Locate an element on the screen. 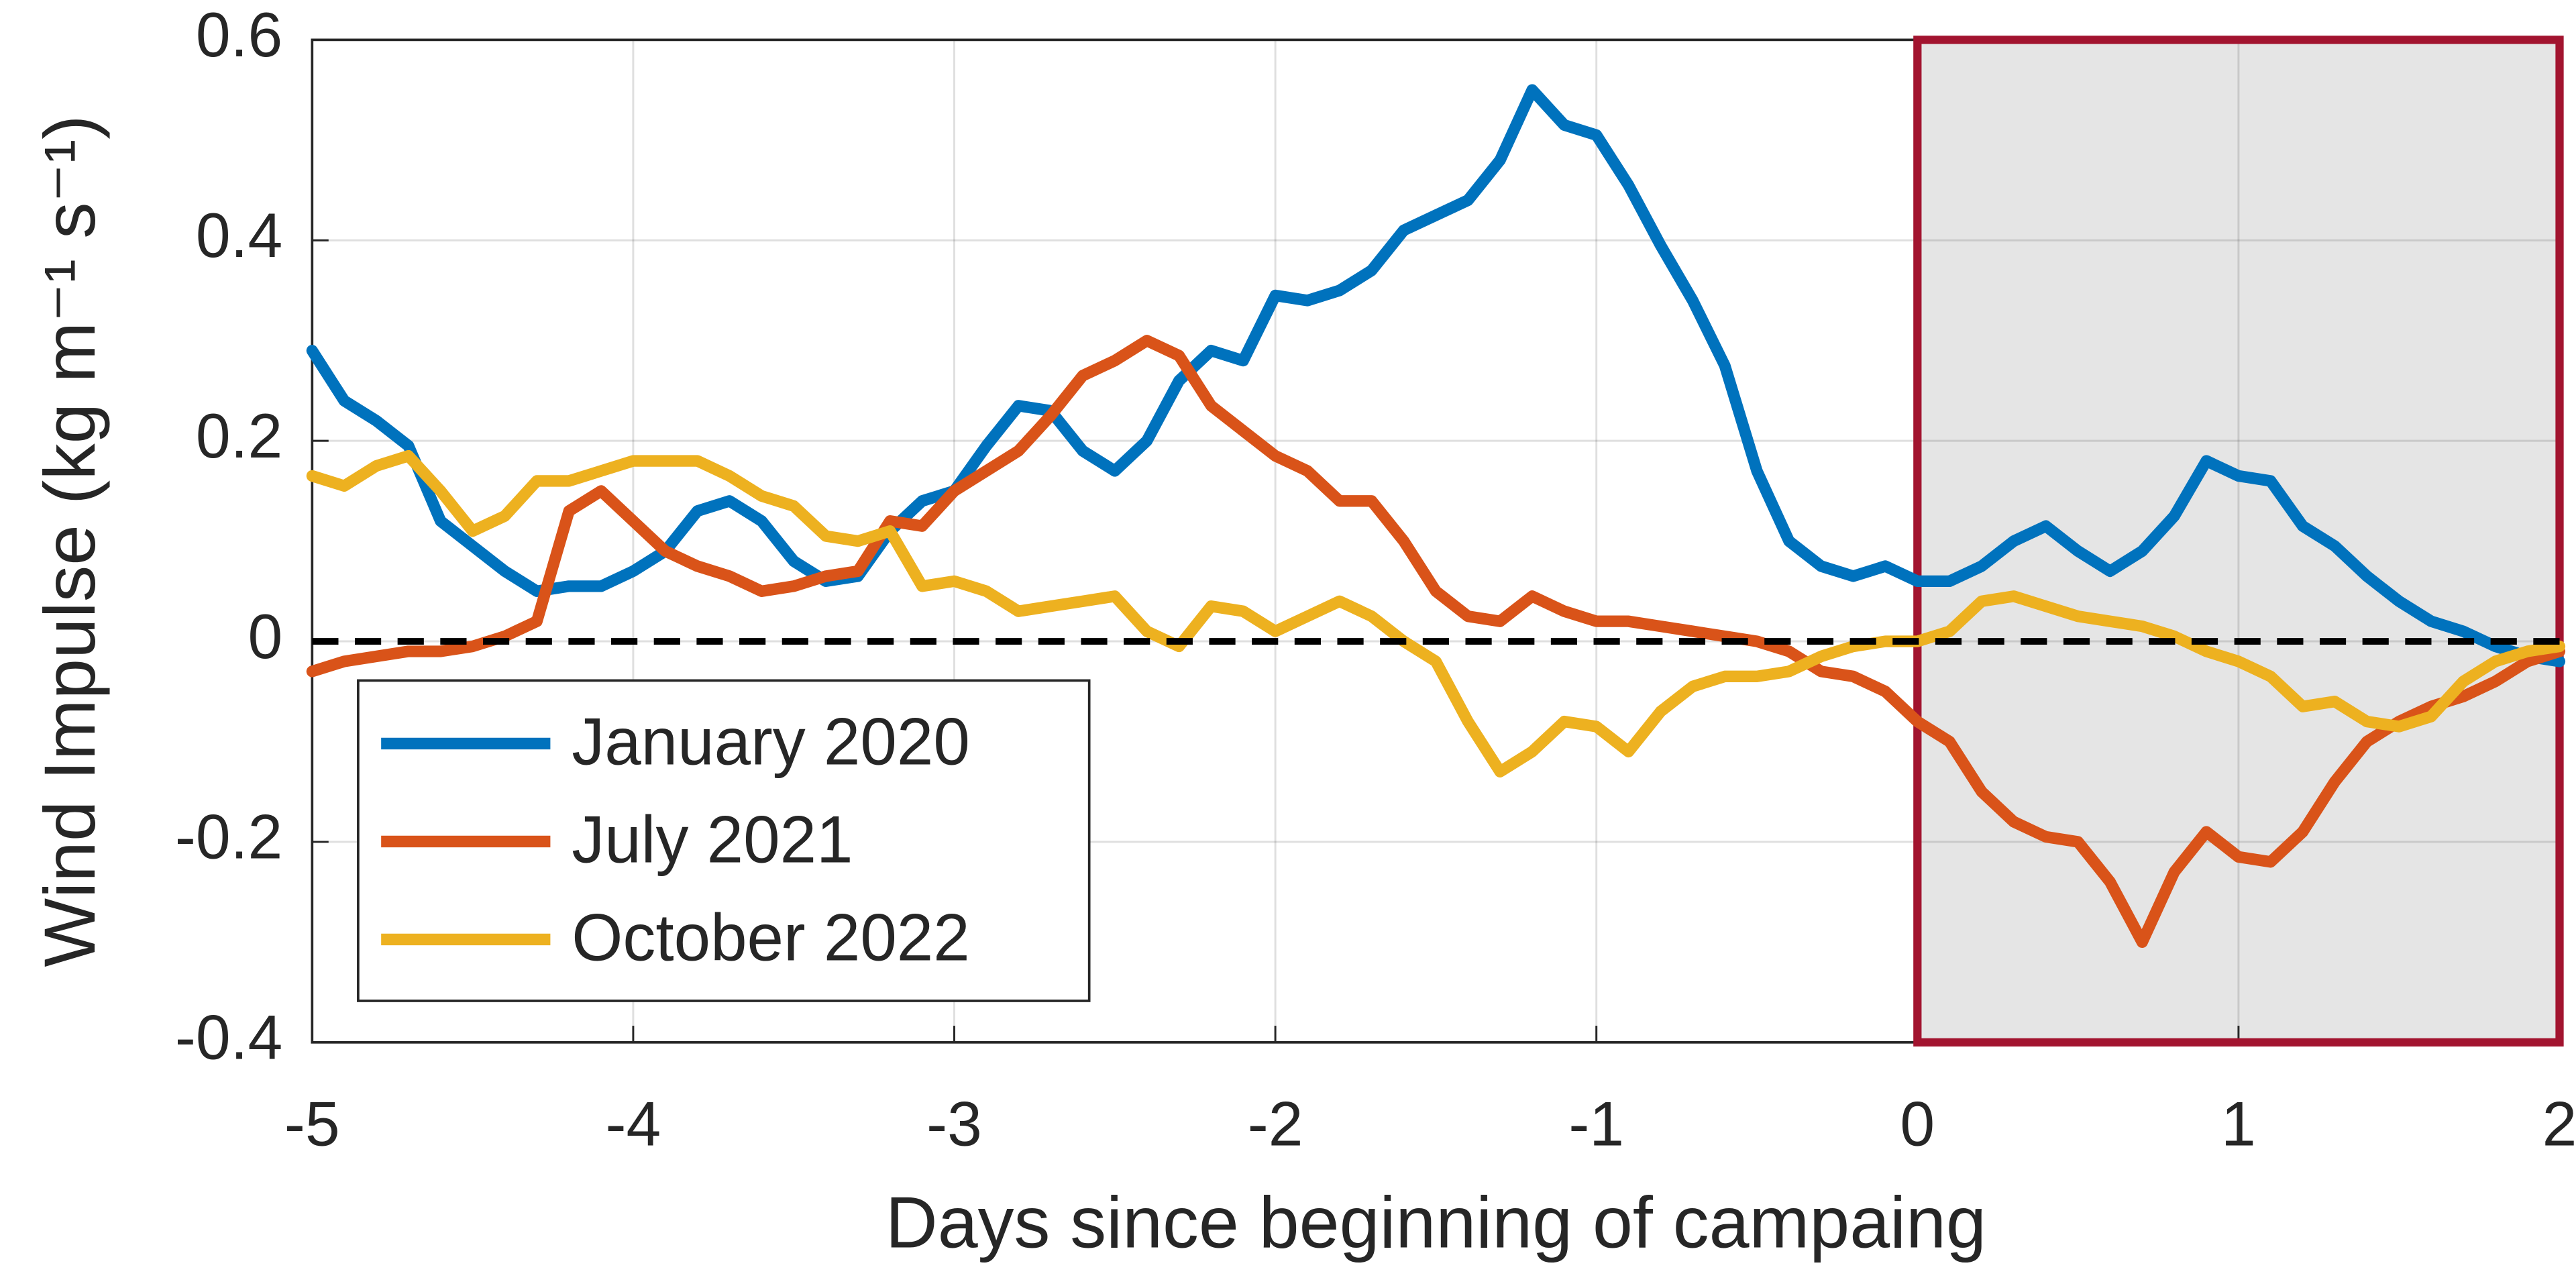 The image size is (2576, 1288). y-axis-label: Wind Impulse (kg m⁻¹ s⁻¹) is located at coordinates (70, 541).